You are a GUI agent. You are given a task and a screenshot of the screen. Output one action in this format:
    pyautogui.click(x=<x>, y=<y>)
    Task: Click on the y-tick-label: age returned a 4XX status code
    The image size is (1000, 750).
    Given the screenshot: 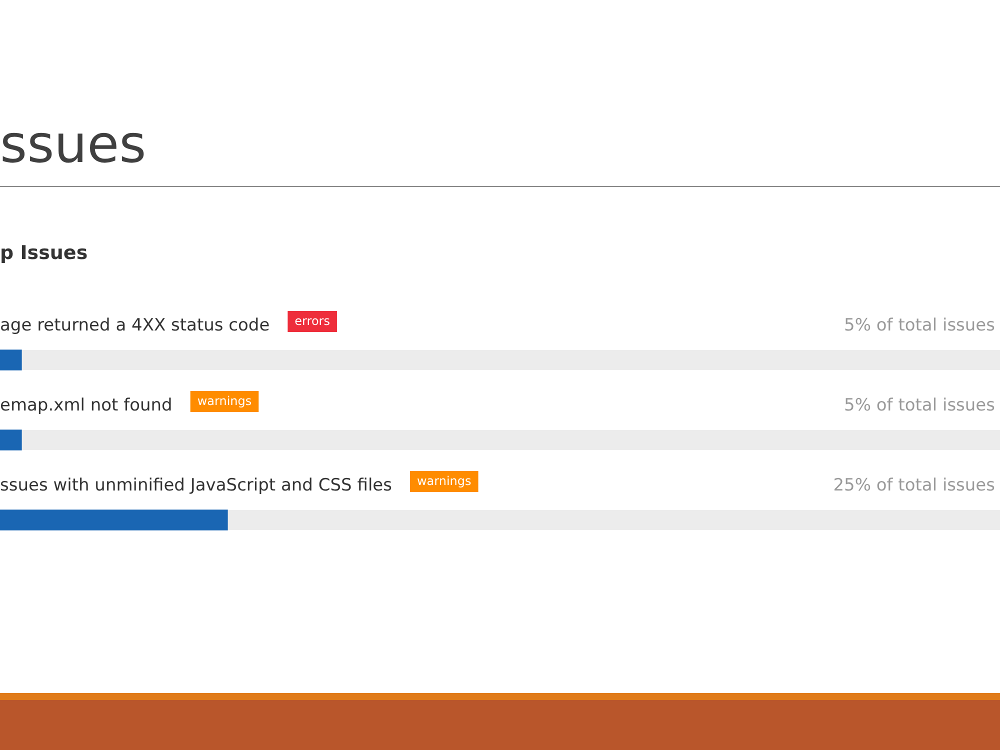 What is the action you would take?
    pyautogui.click(x=135, y=325)
    